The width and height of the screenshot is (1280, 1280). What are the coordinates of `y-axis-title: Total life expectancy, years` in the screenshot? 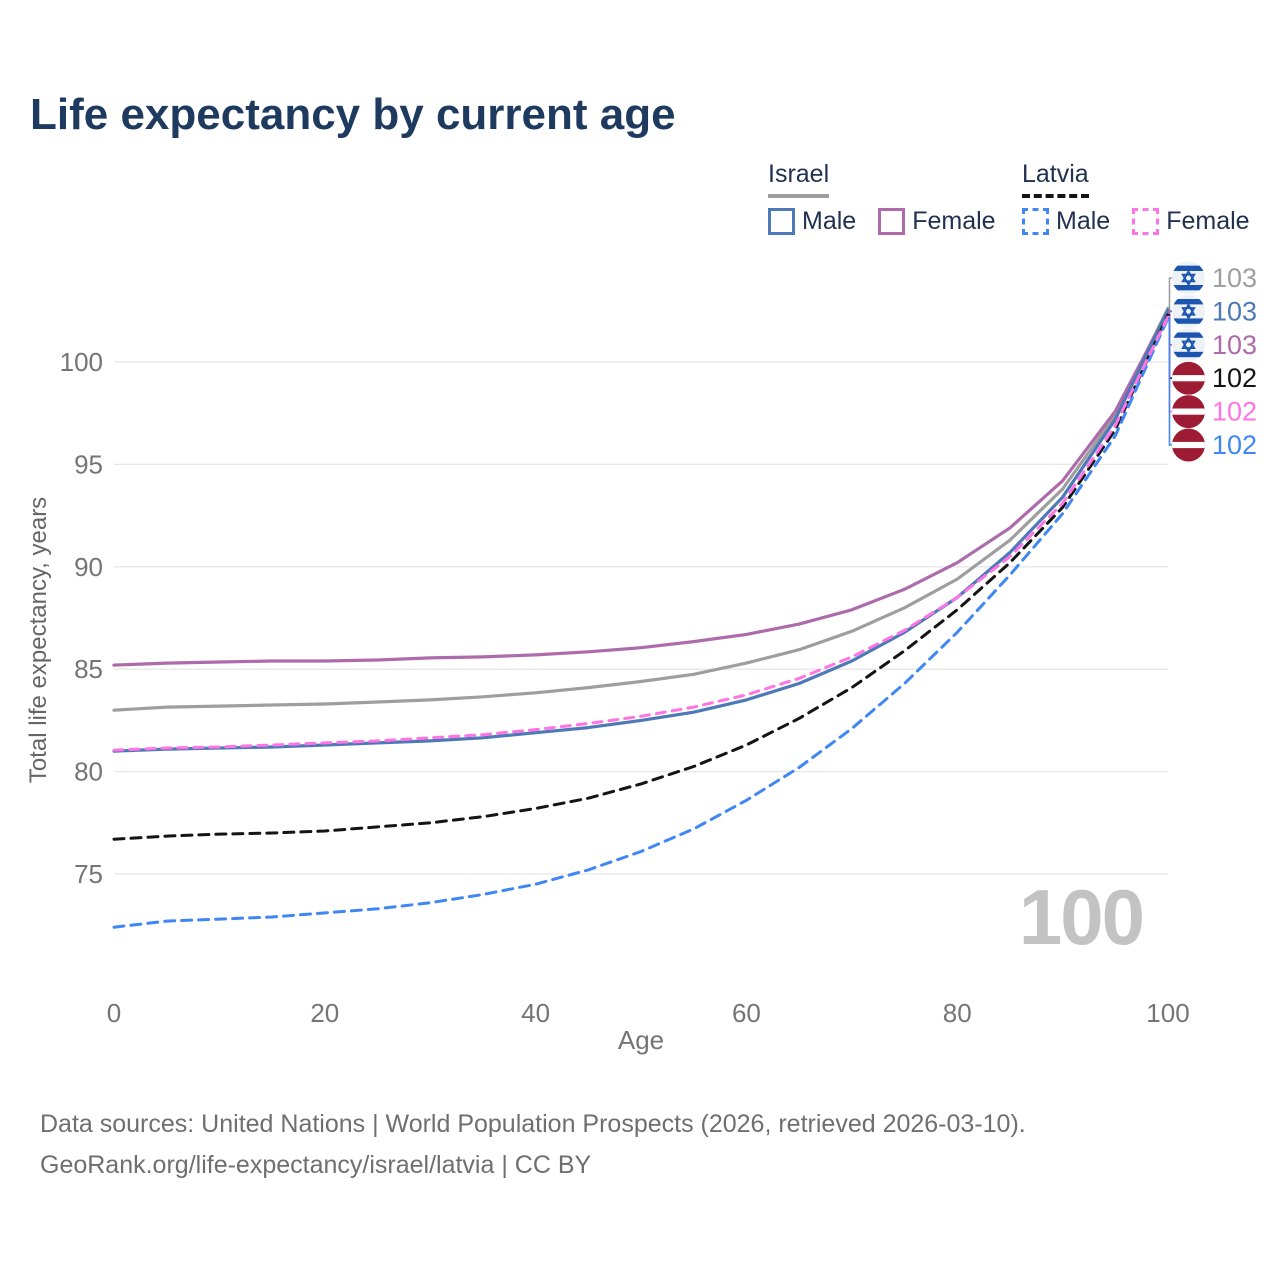 It's located at (38, 640).